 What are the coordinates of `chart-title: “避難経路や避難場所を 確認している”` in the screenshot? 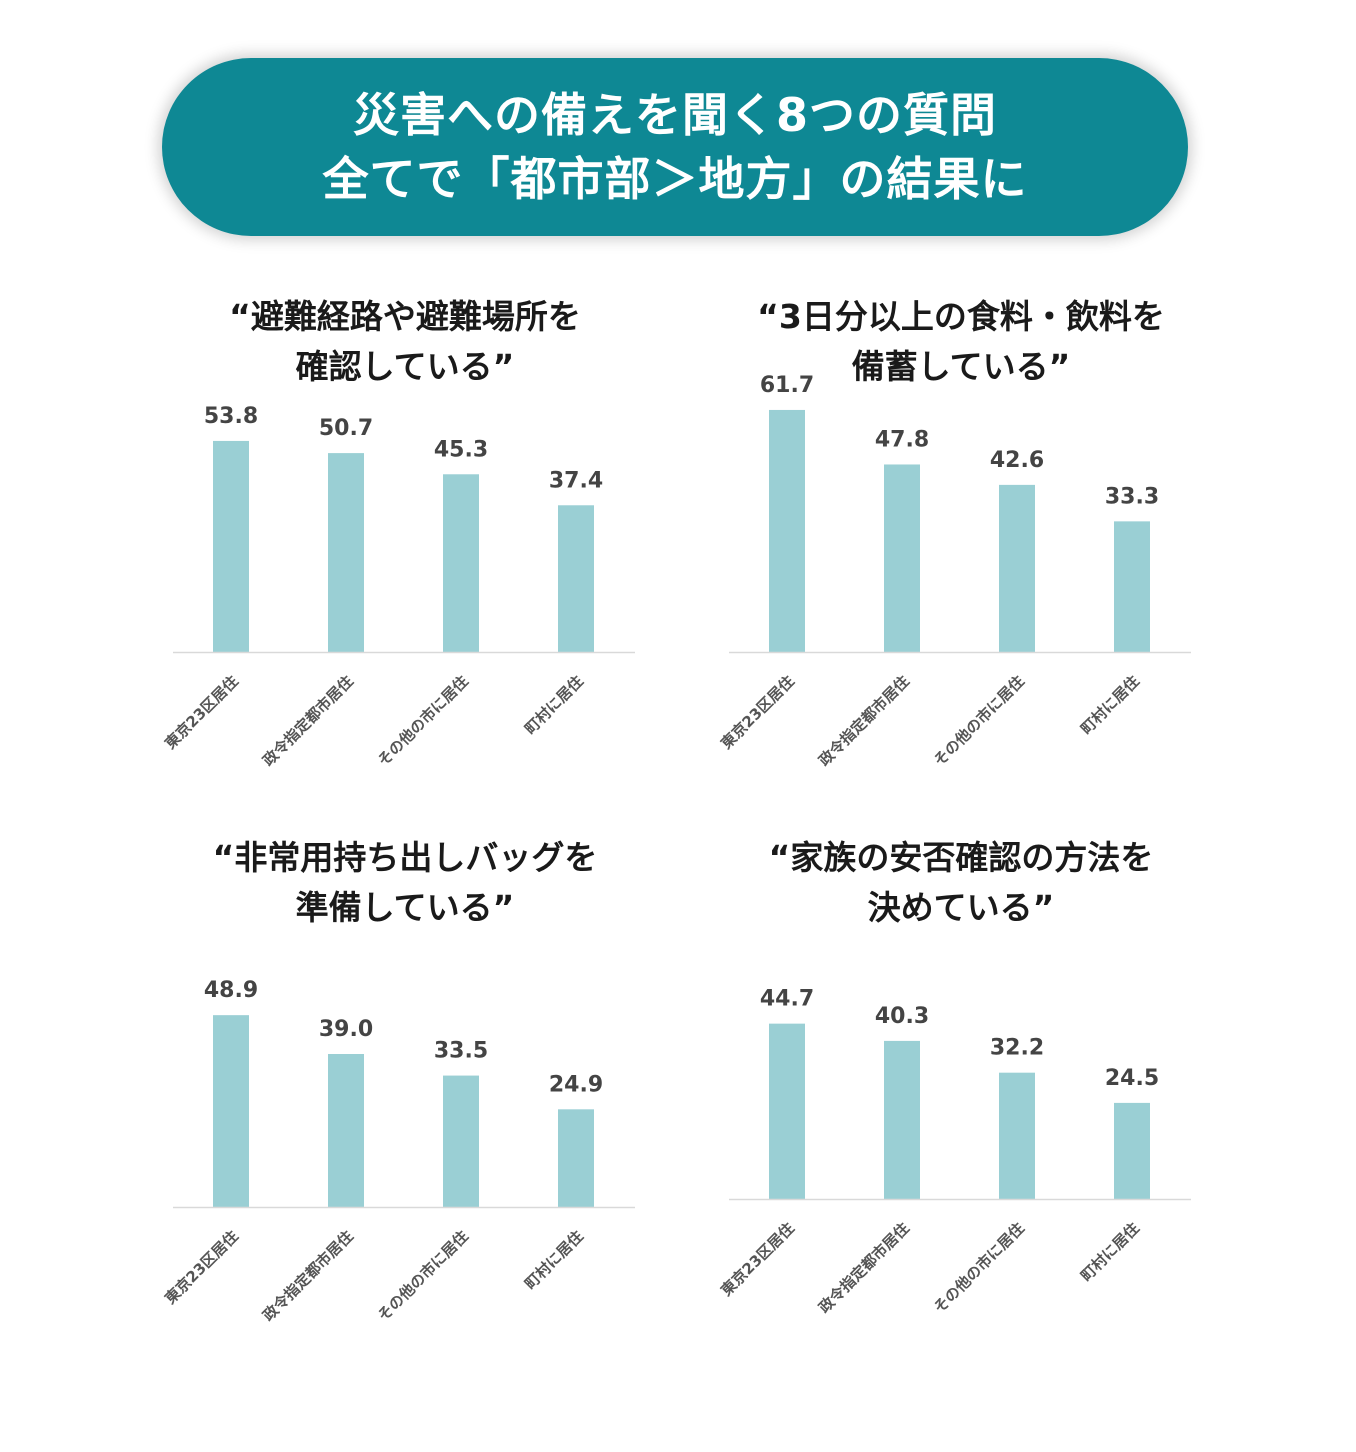 It's located at (405, 342).